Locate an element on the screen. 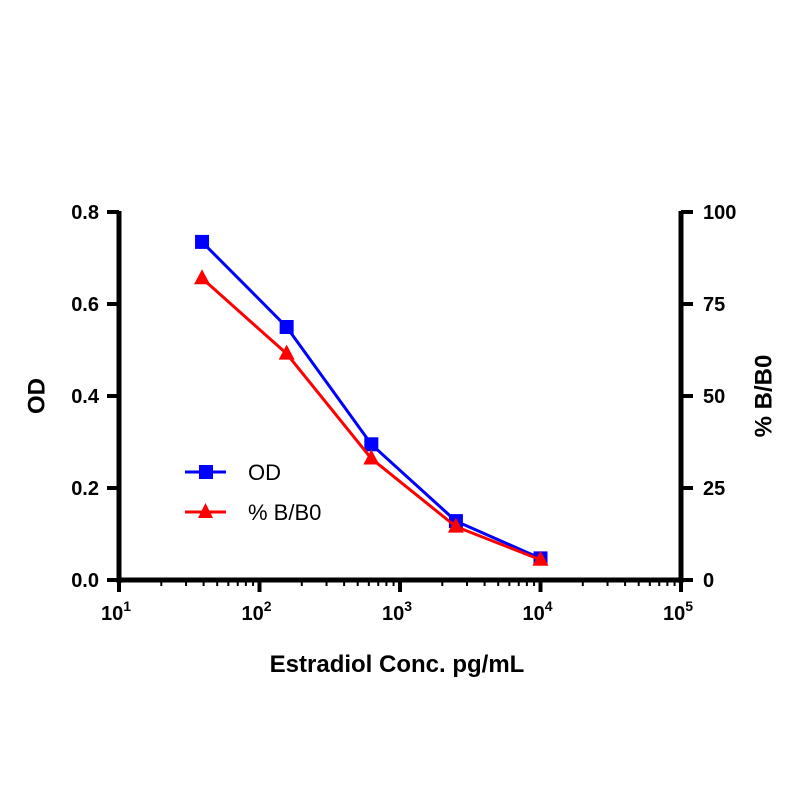 Image resolution: width=800 pixels, height=800 pixels. y-axis-title: OD is located at coordinates (36, 396).